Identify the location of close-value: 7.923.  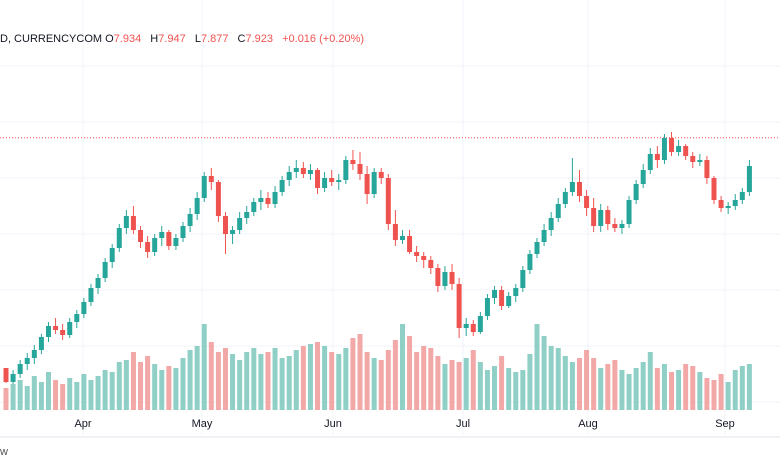
(259, 39).